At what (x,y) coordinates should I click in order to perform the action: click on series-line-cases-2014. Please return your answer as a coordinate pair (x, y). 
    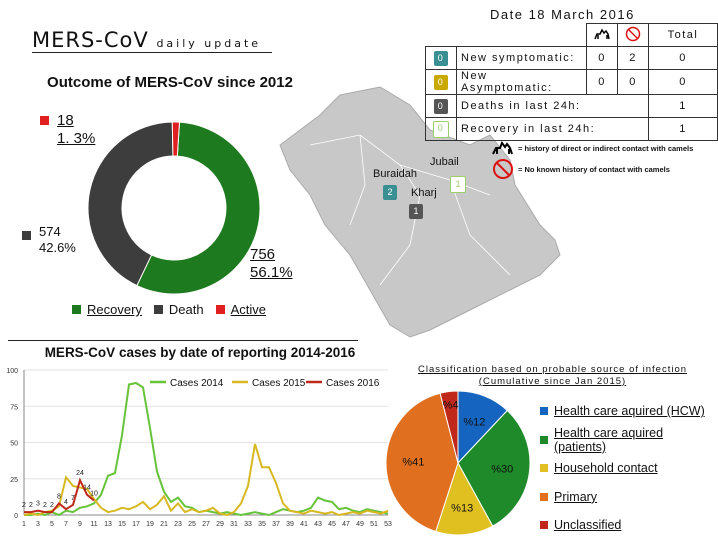
    Looking at the image, I should click on (206, 449).